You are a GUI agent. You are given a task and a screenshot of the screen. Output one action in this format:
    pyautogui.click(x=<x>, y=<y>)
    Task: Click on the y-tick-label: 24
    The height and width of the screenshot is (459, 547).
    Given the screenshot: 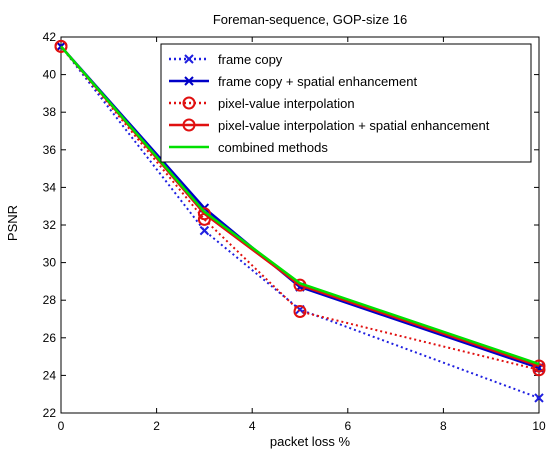 What is the action you would take?
    pyautogui.click(x=50, y=375)
    